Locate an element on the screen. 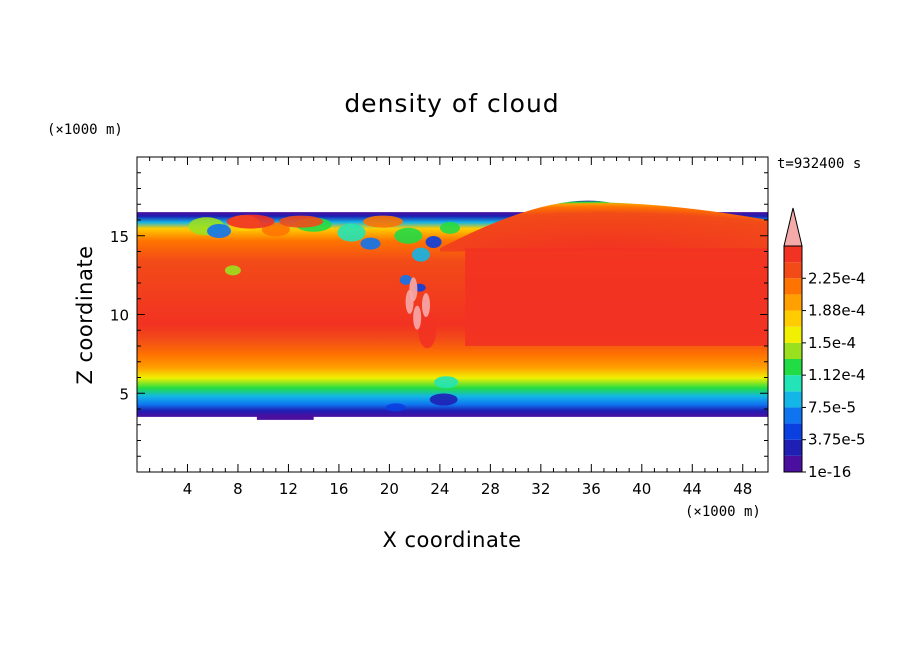 This screenshot has width=904, height=654. x-tick-label-16: 16 is located at coordinates (338, 489).